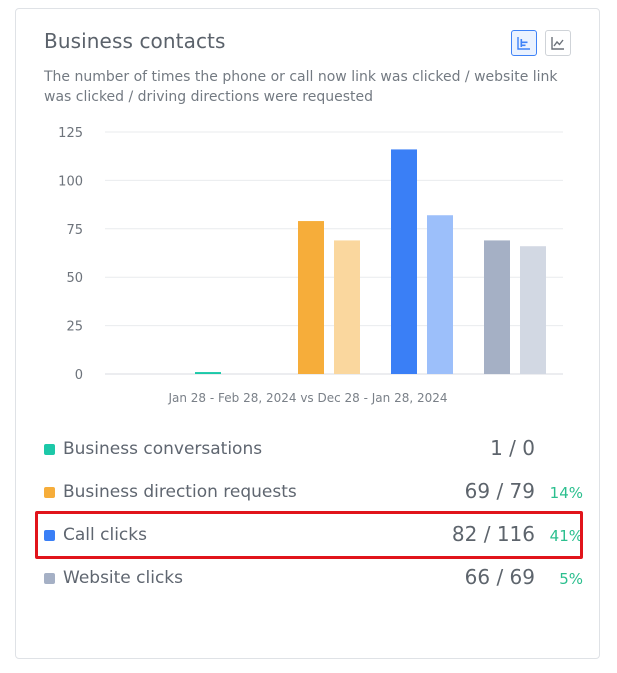  Describe the element at coordinates (566, 493) in the screenshot. I see `legend-percent-change: 14%` at that location.